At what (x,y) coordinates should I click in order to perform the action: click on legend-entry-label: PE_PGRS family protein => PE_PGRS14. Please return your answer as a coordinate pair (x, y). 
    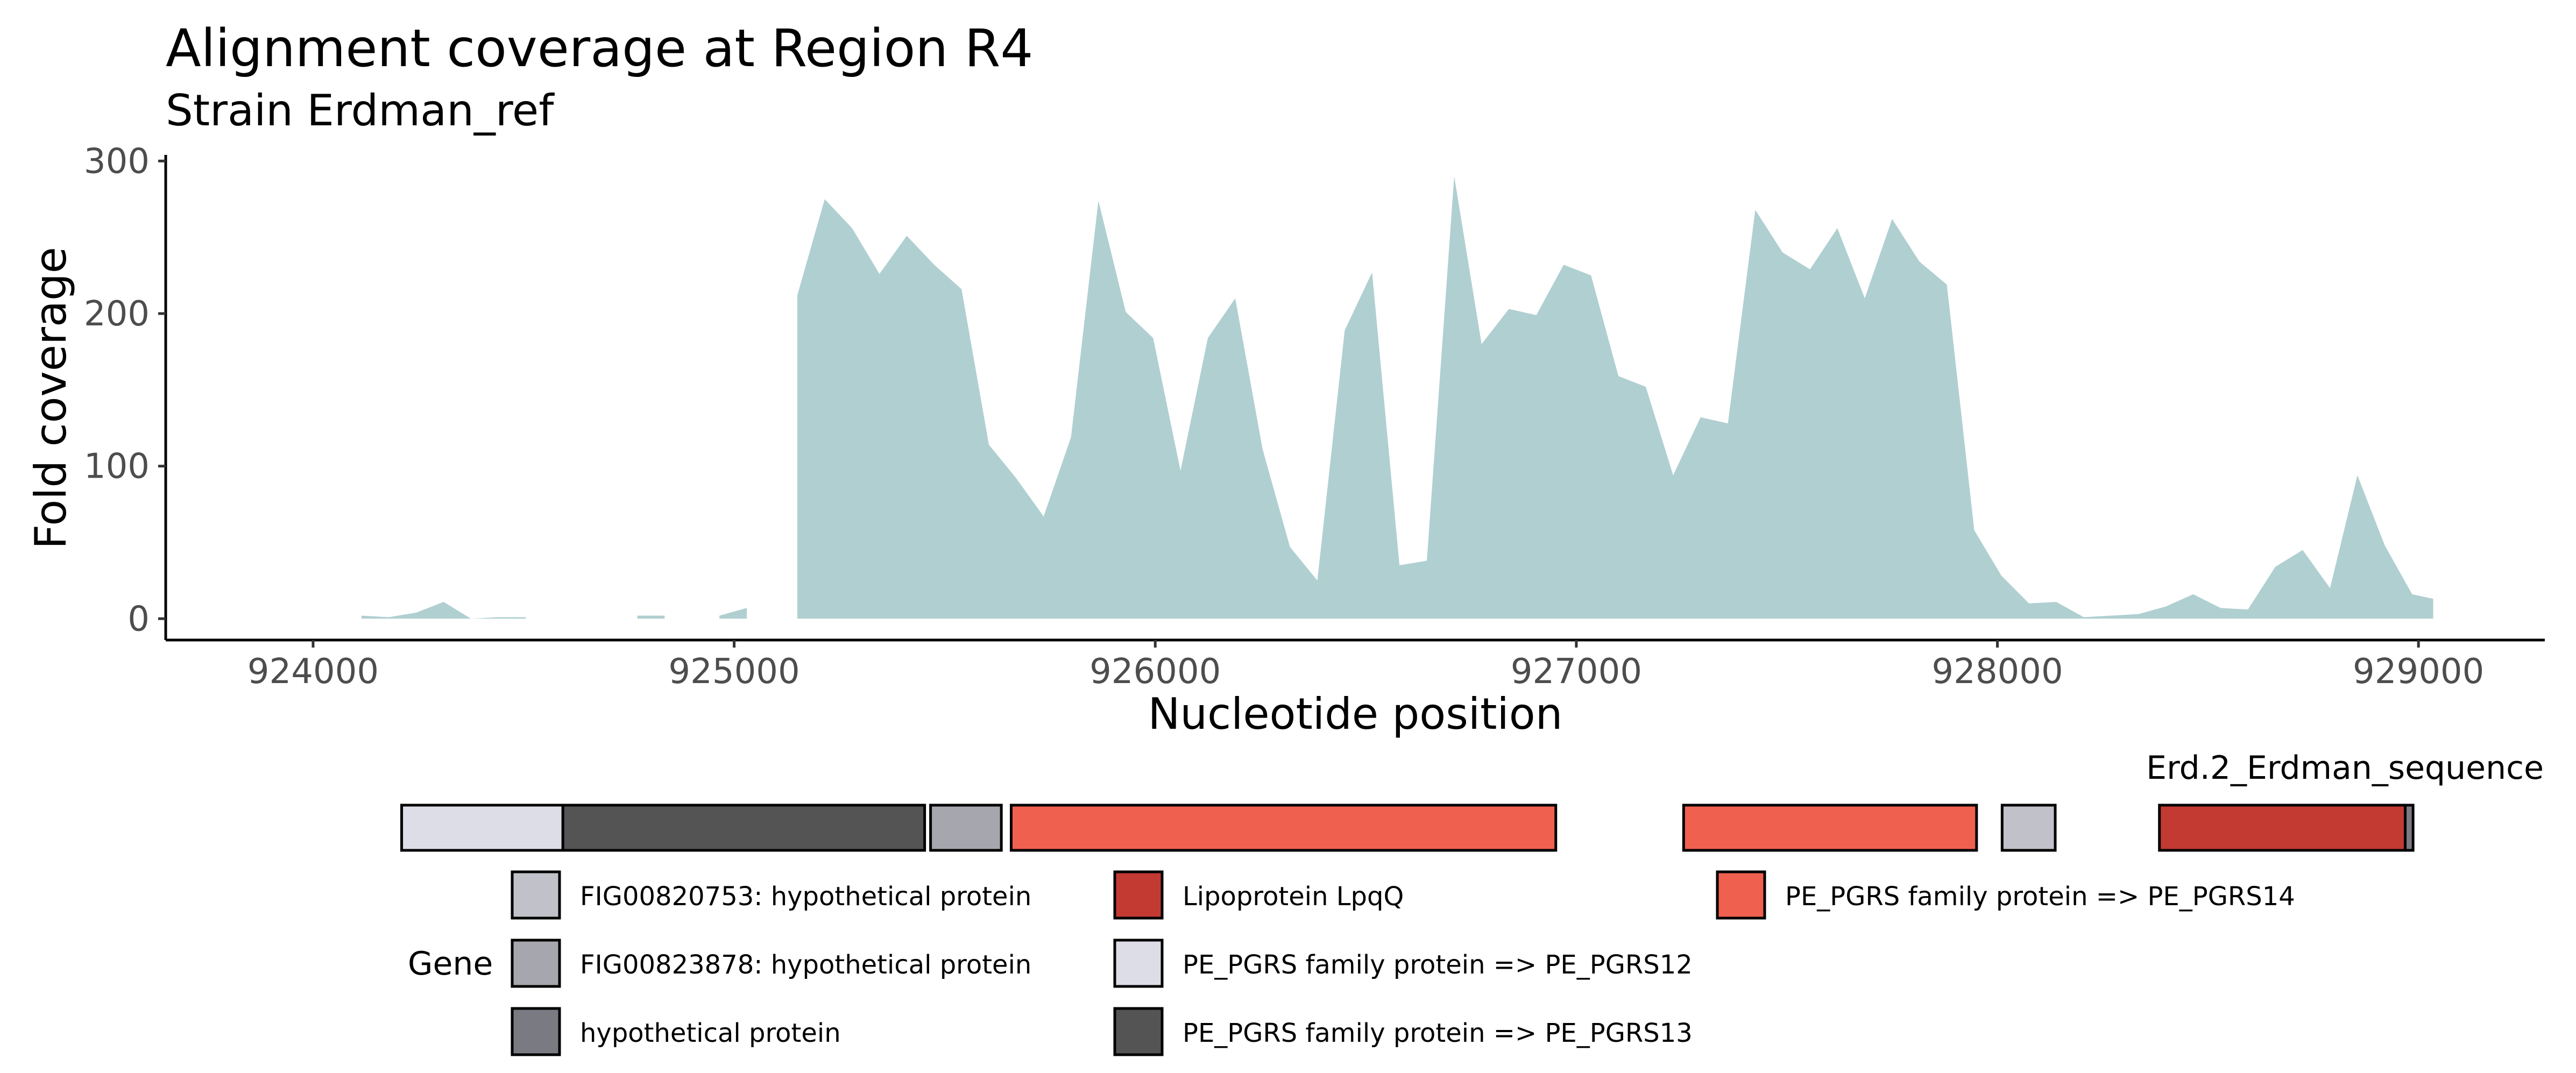
    Looking at the image, I should click on (2040, 897).